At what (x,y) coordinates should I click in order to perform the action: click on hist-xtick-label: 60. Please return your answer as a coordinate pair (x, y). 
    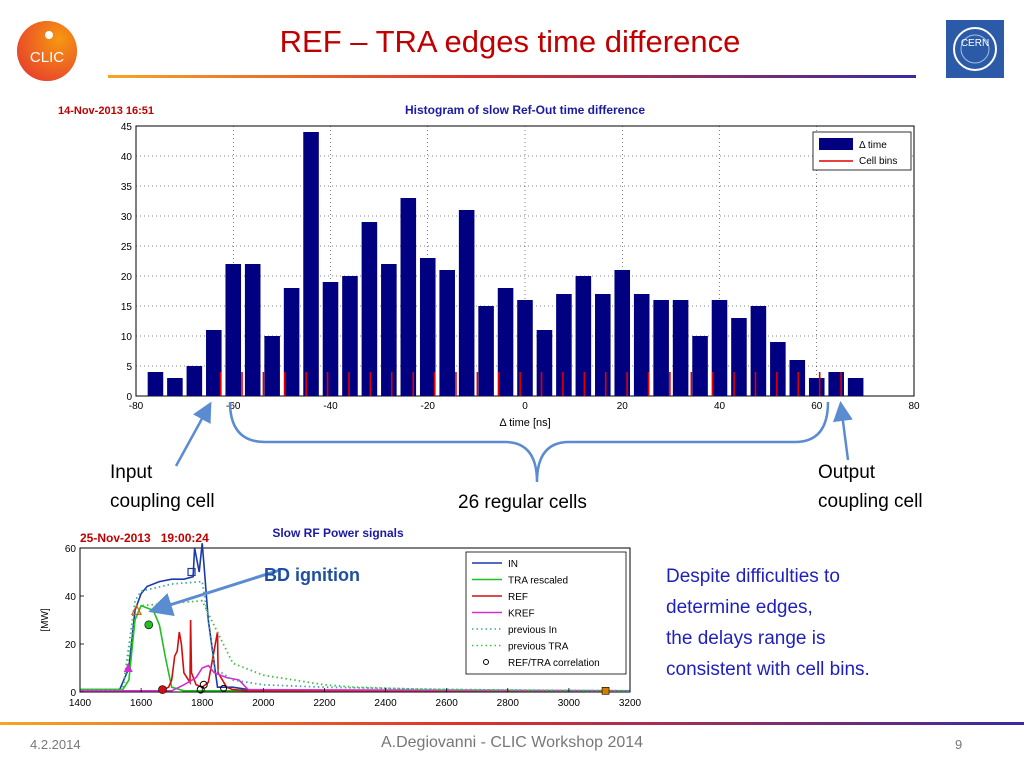
    Looking at the image, I should click on (817, 406).